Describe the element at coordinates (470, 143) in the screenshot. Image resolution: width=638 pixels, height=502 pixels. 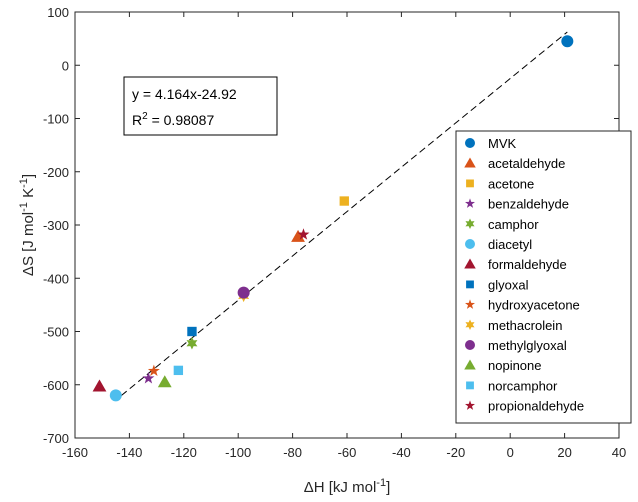
I see `legend-marker-MVK` at that location.